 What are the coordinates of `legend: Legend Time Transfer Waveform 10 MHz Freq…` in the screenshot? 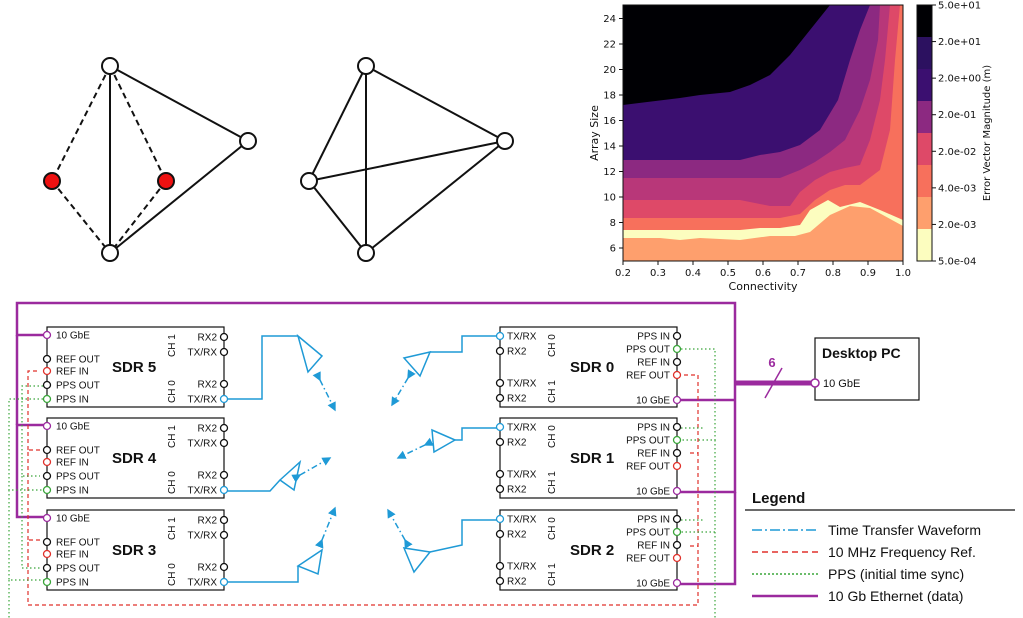 It's located at (880, 547).